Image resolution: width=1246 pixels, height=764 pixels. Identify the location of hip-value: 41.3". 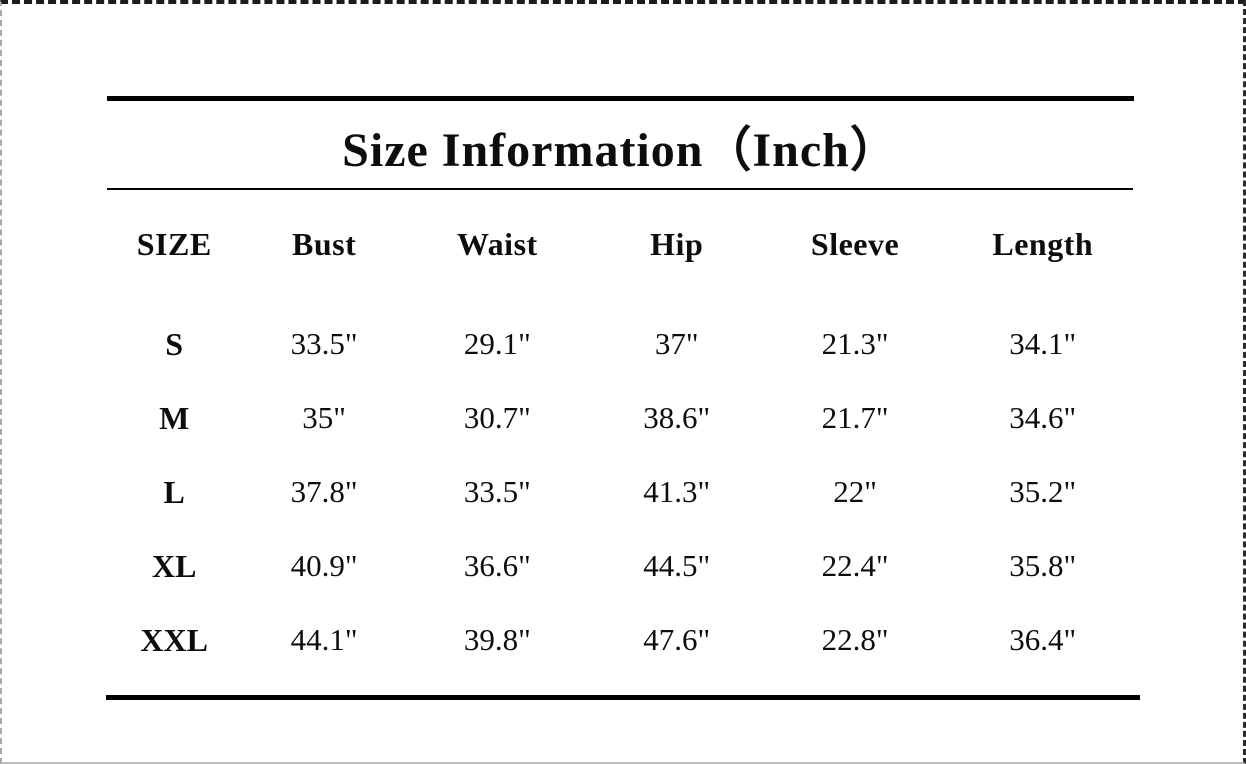
(677, 491).